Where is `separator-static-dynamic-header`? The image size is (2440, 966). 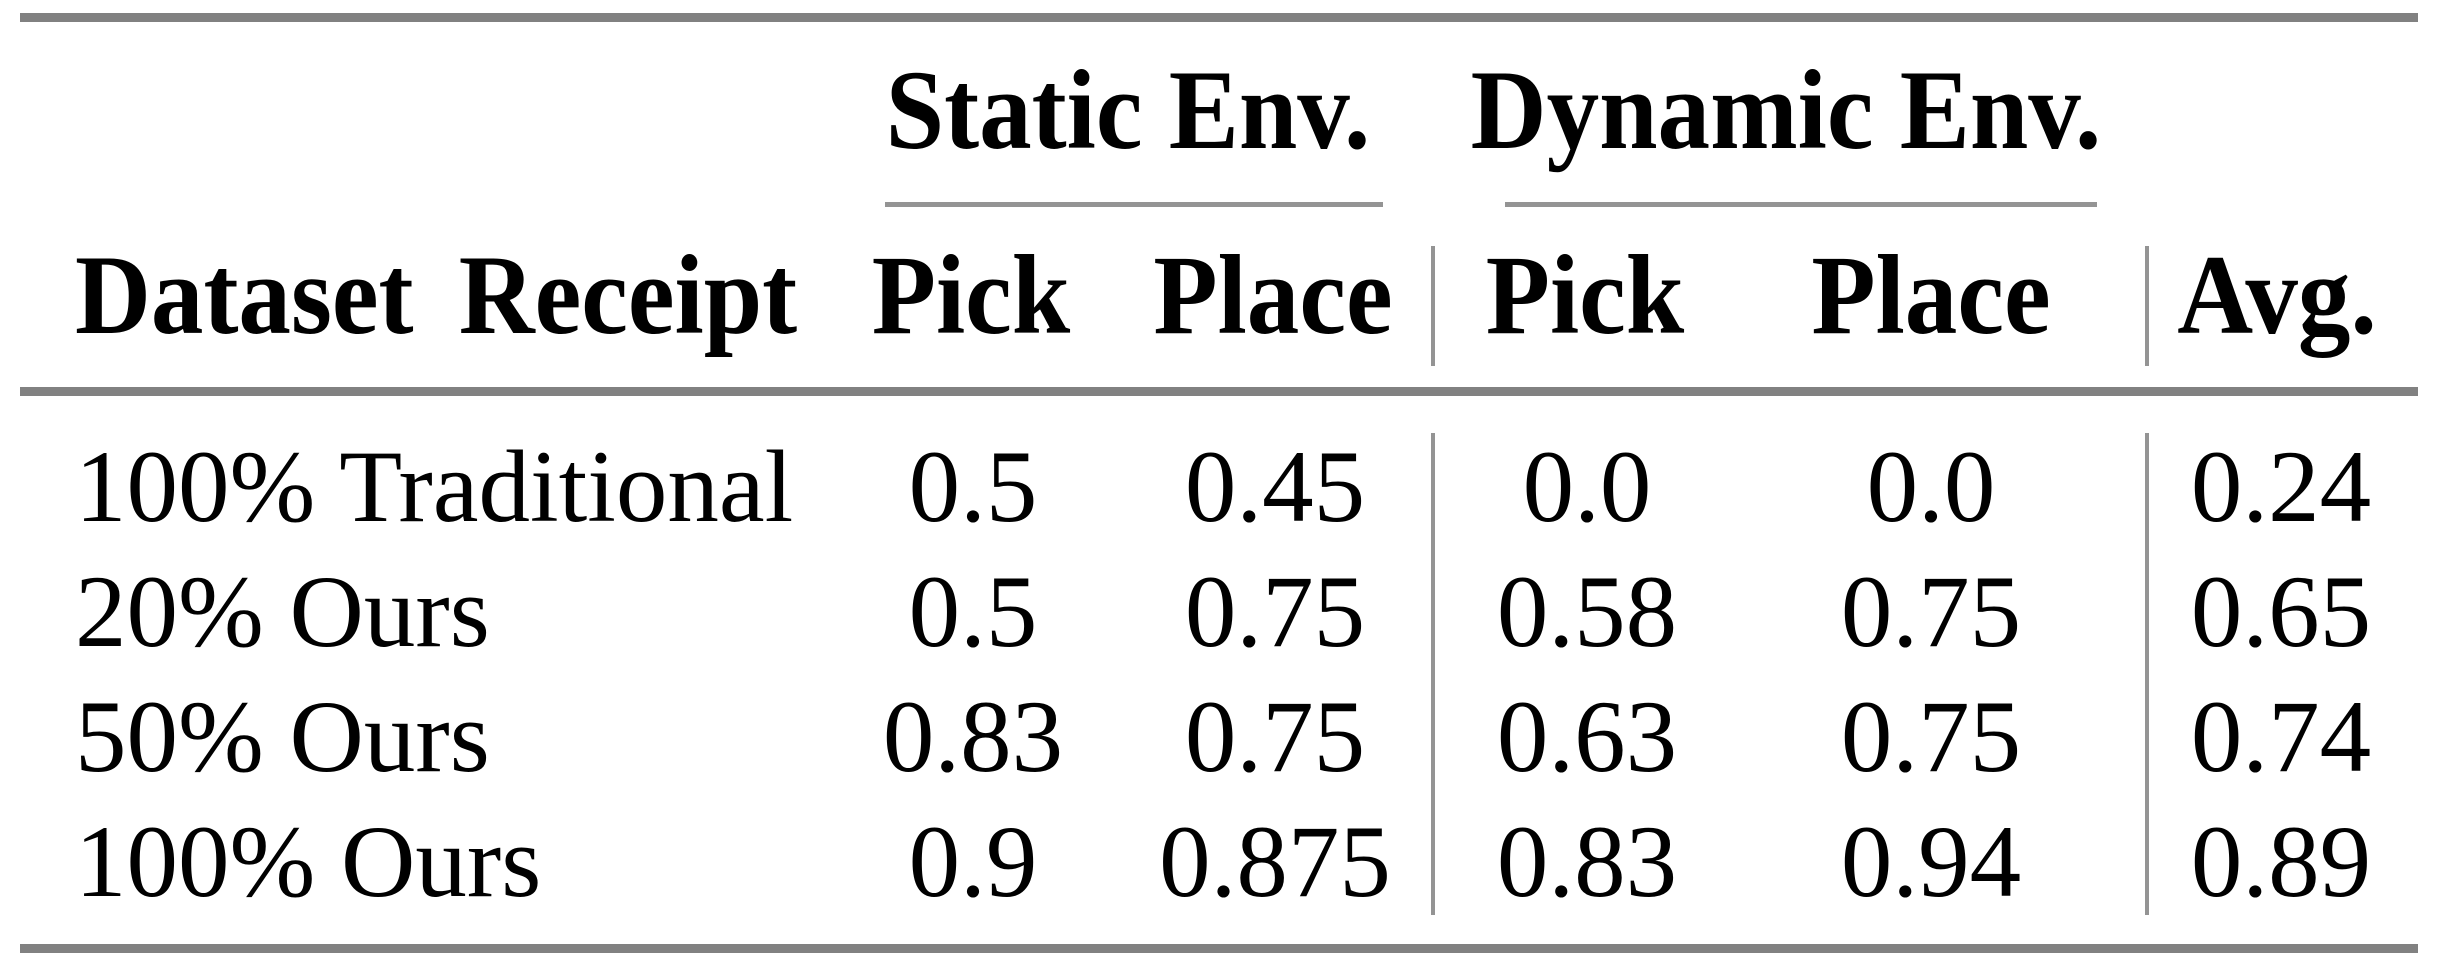 separator-static-dynamic-header is located at coordinates (1433, 306).